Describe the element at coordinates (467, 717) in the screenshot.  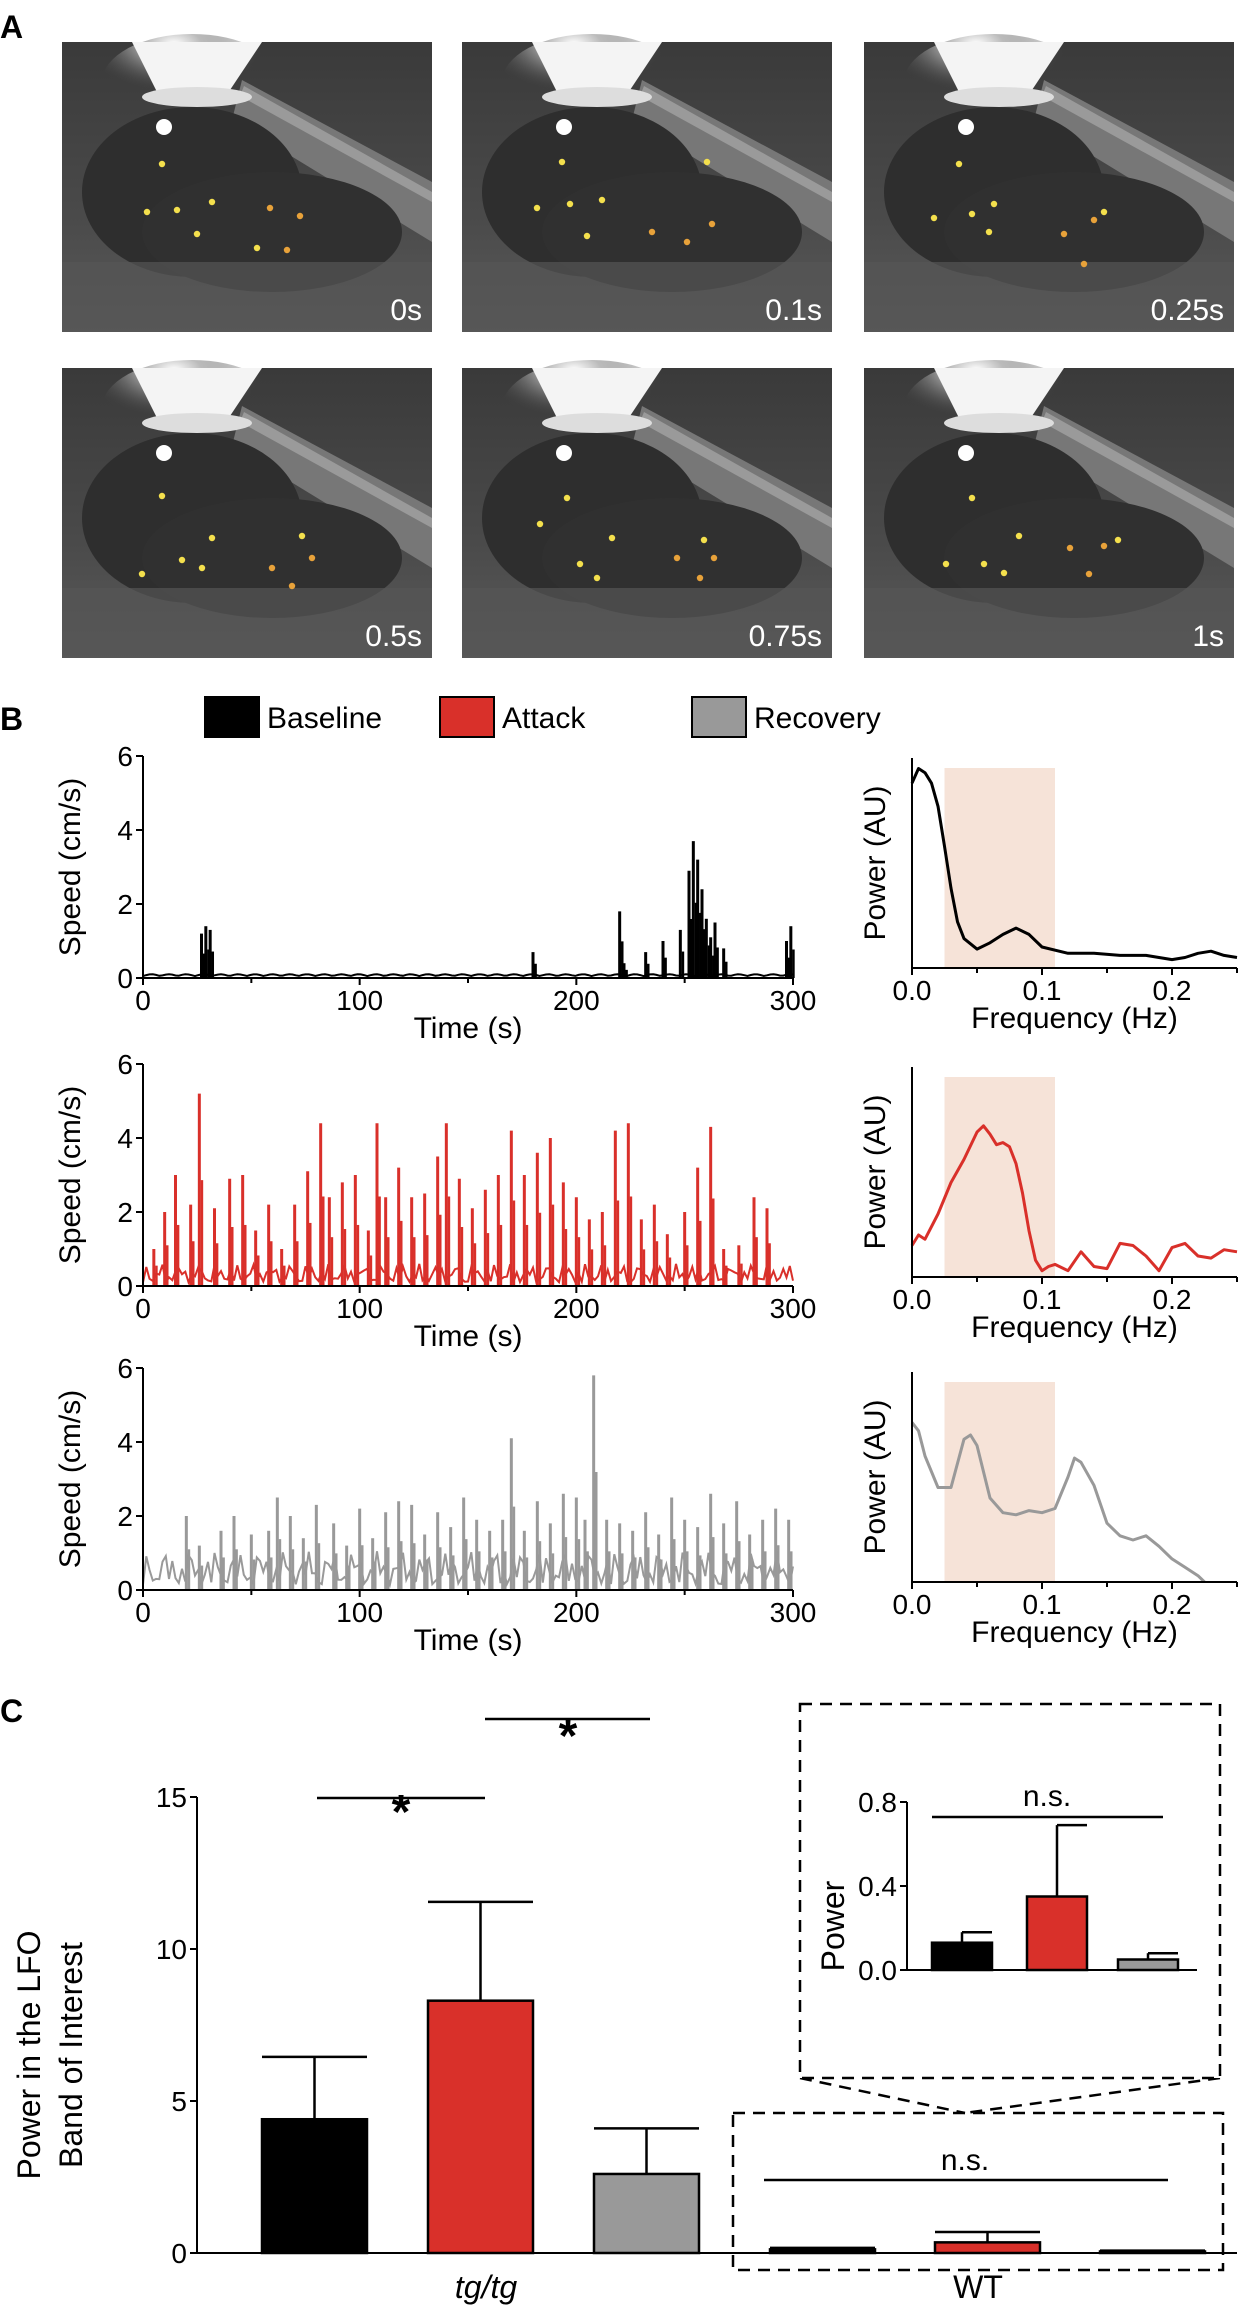
I see `legend-swatch-attack` at that location.